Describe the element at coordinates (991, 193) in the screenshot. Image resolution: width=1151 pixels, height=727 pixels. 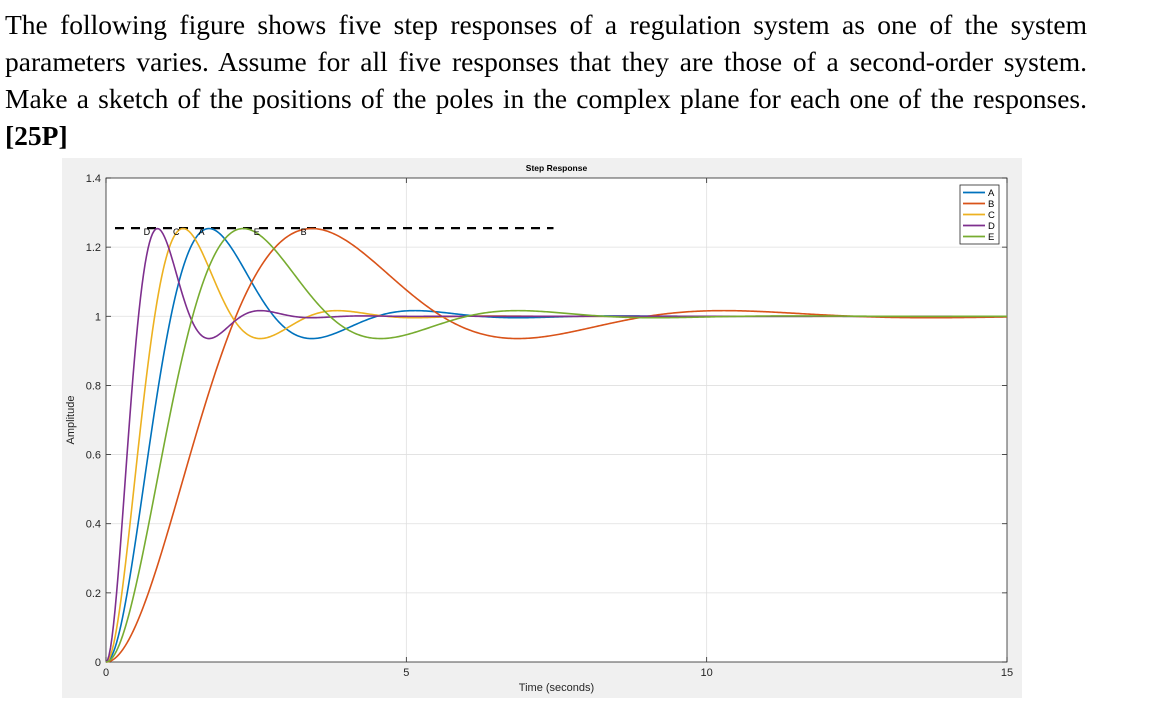
I see `legend-label-A: A` at that location.